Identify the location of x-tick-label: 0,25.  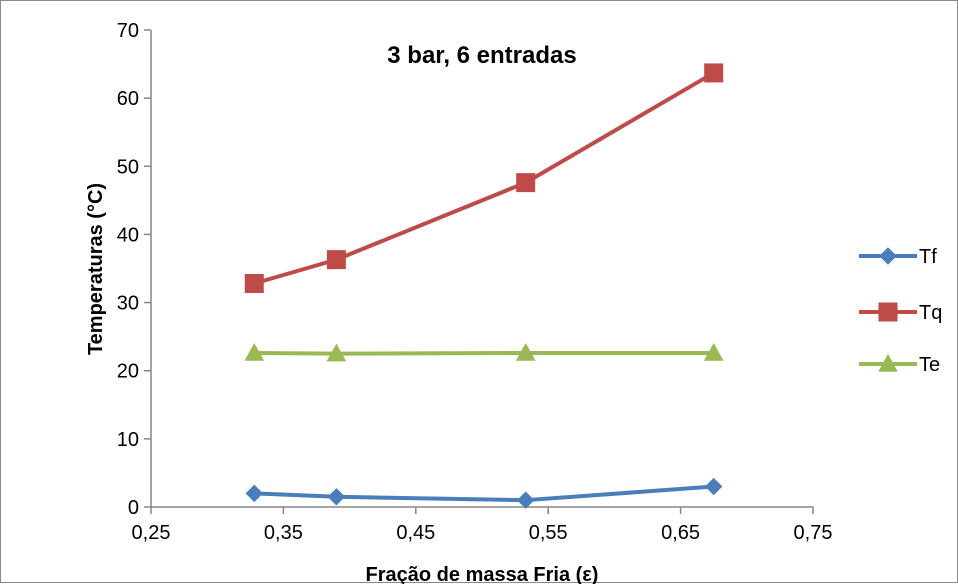
(151, 533).